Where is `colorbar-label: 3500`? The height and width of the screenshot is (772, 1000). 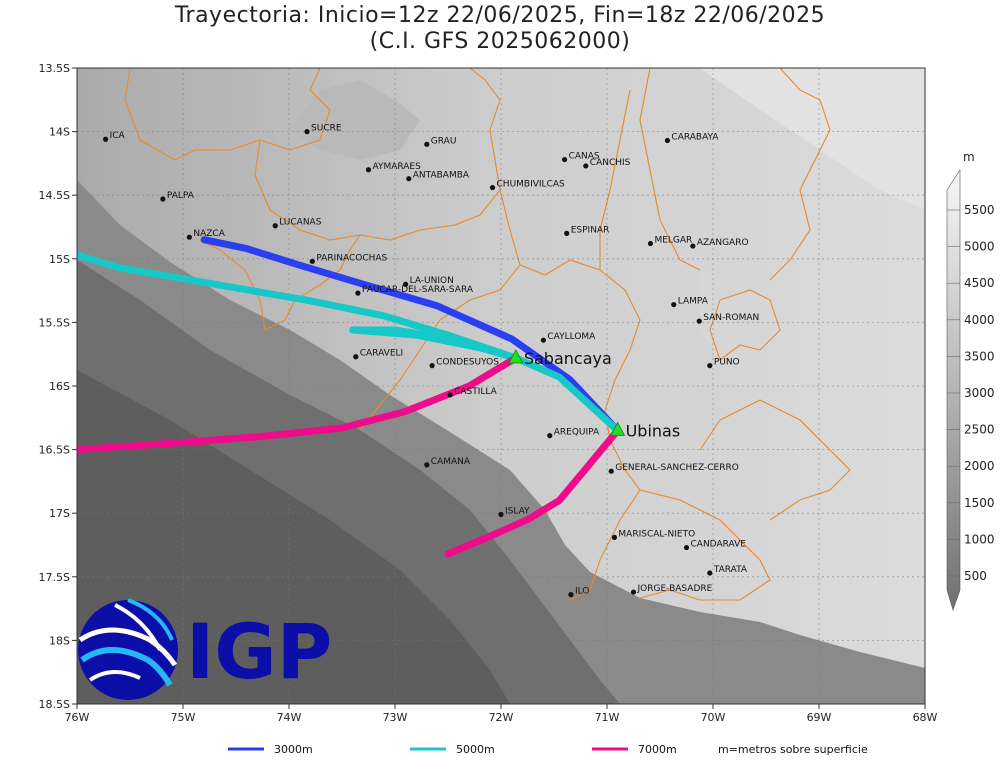 colorbar-label: 3500 is located at coordinates (979, 356).